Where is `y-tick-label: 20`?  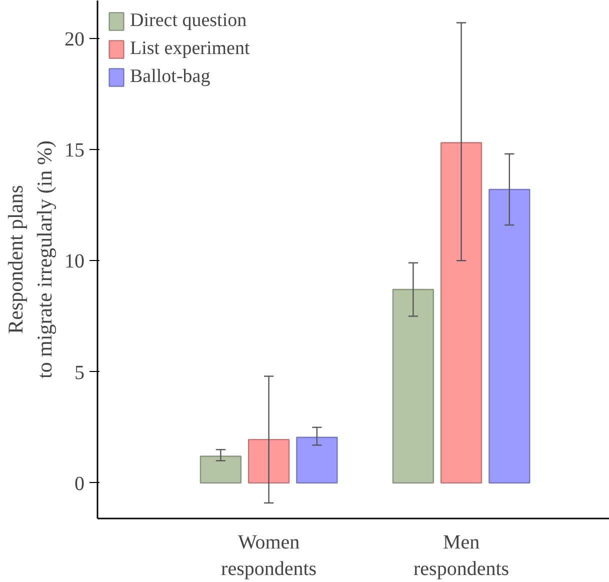
y-tick-label: 20 is located at coordinates (74, 39).